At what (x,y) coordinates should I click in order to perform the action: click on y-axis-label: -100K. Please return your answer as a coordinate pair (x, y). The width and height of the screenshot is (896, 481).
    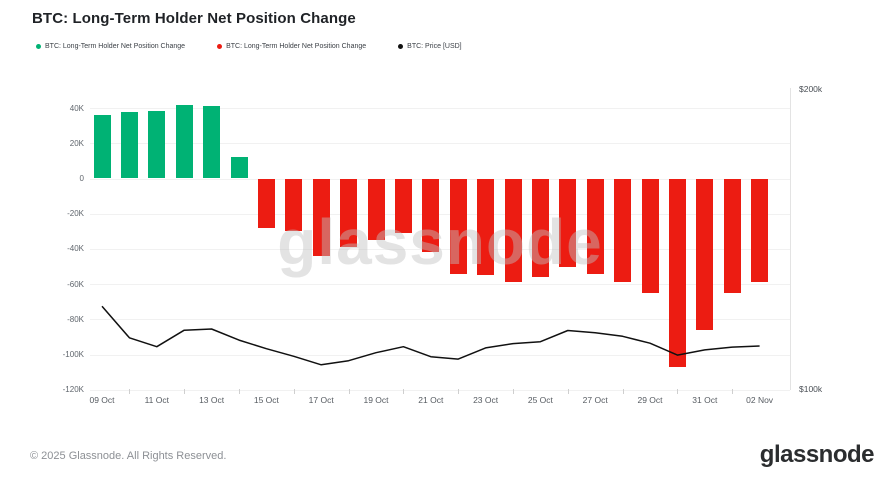
    Looking at the image, I should click on (73, 354).